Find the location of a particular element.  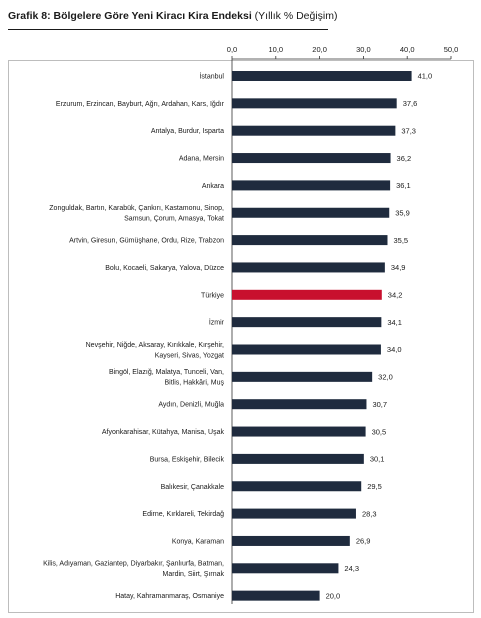

category-label: Afyonkarahisar, Kütahya, Manisa, Uşak is located at coordinates (163, 432).